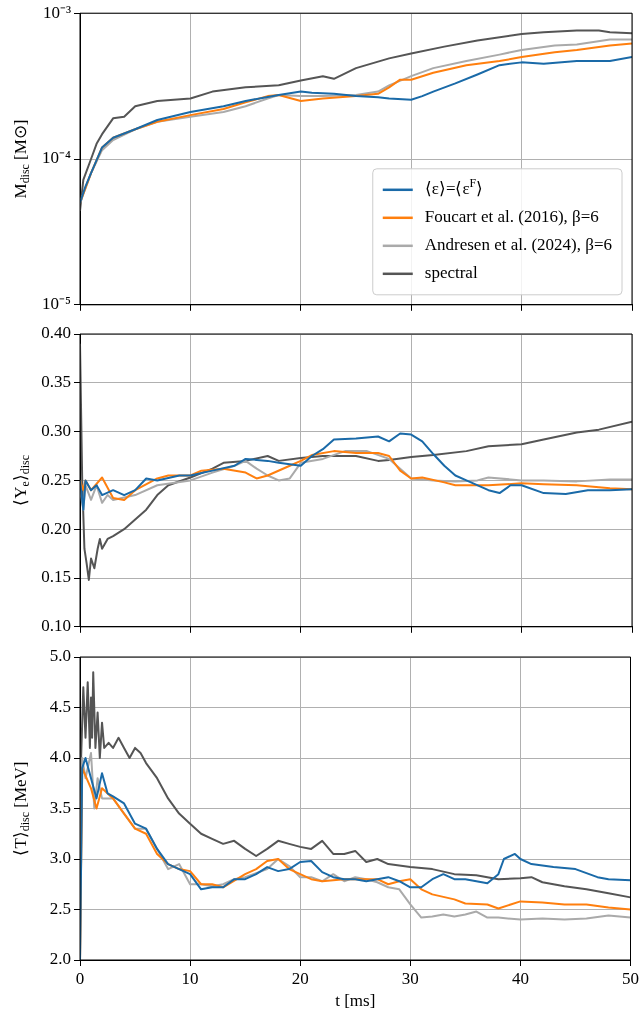  What do you see at coordinates (22, 159) in the screenshot?
I see `y-axis-title: Mdisc [M⊙]` at bounding box center [22, 159].